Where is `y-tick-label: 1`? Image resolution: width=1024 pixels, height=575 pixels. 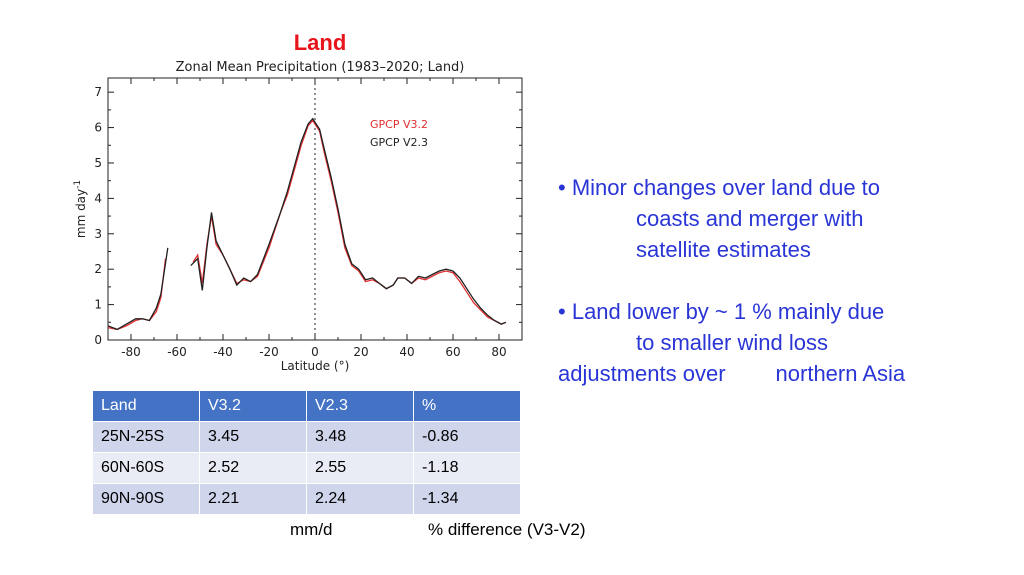 y-tick-label: 1 is located at coordinates (98, 305).